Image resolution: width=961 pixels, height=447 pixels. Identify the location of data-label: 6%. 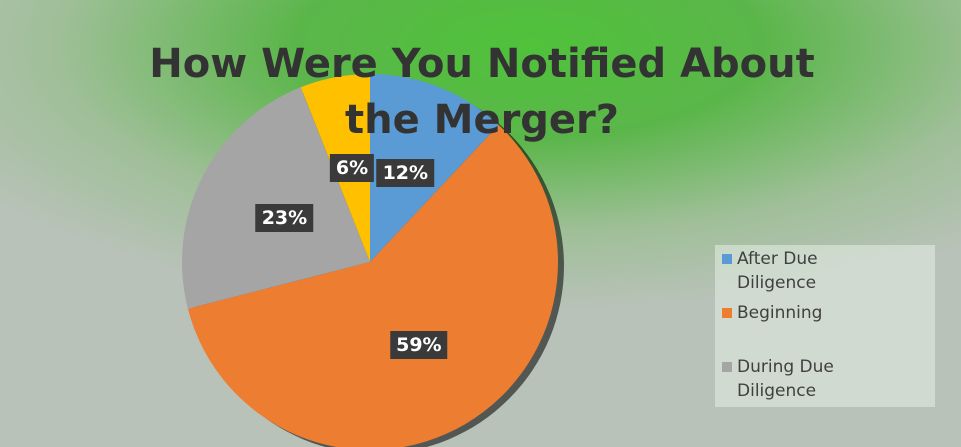
(352, 167).